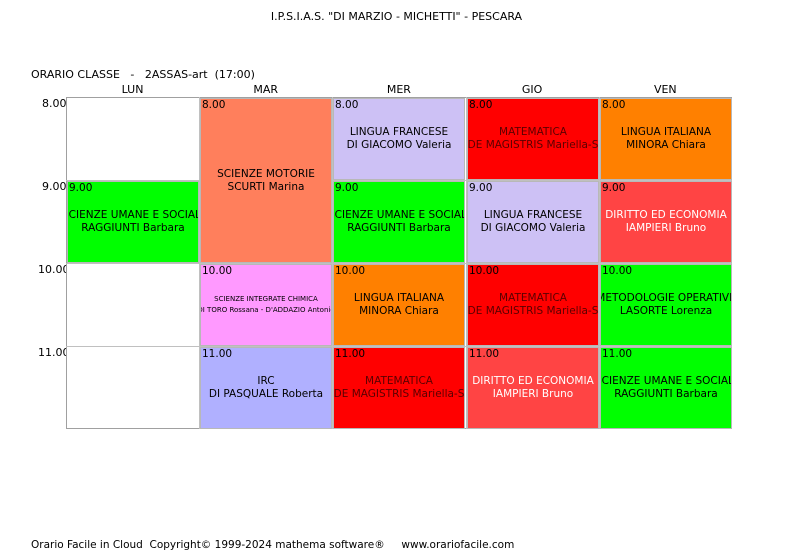 The image size is (793, 559). Describe the element at coordinates (665, 89) in the screenshot. I see `day-header-ven: VEN` at that location.